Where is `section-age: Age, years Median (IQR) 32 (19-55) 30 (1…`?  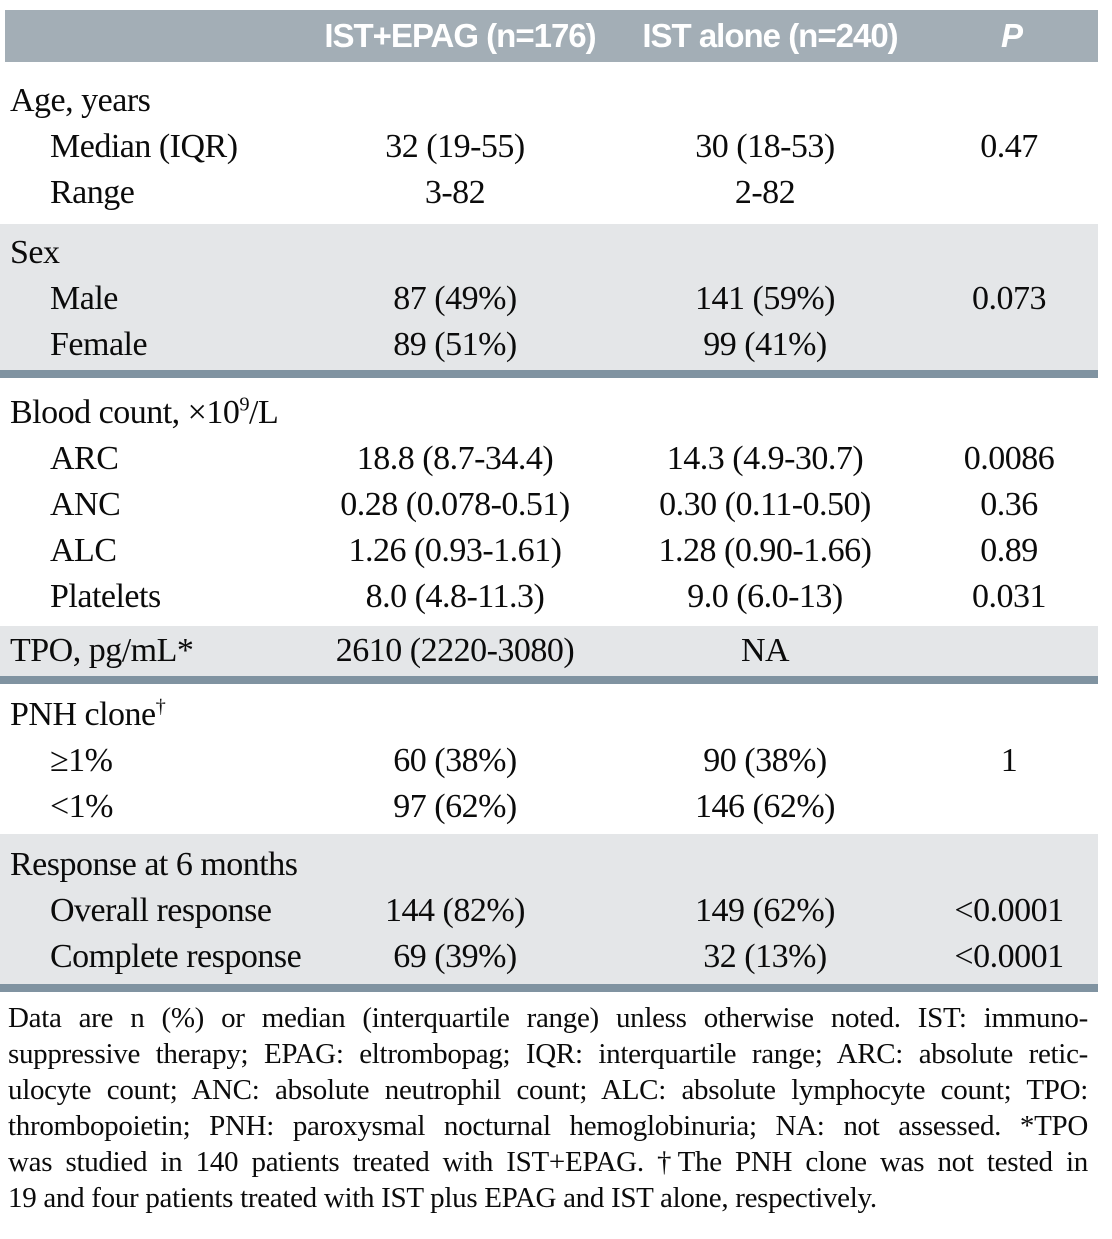
section-age: Age, years Median (IQR) 32 (19-55) 30 (1… is located at coordinates (549, 143).